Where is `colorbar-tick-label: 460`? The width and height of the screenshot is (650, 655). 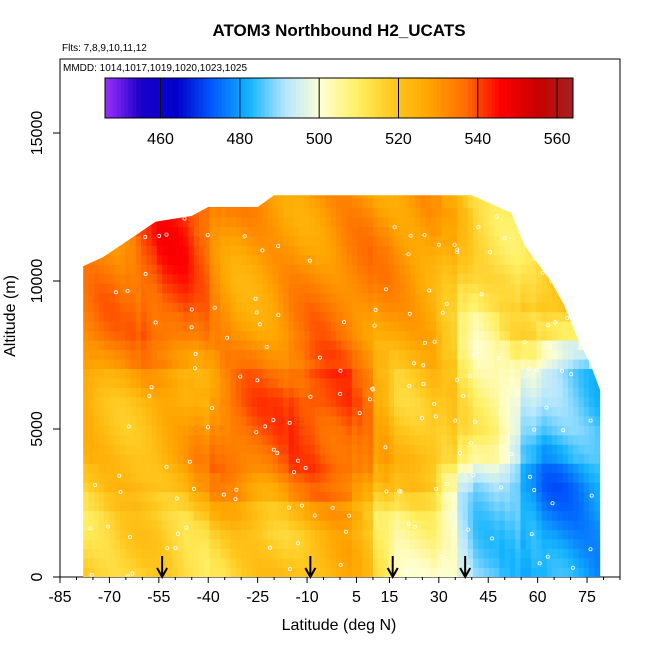 colorbar-tick-label: 460 is located at coordinates (160, 139).